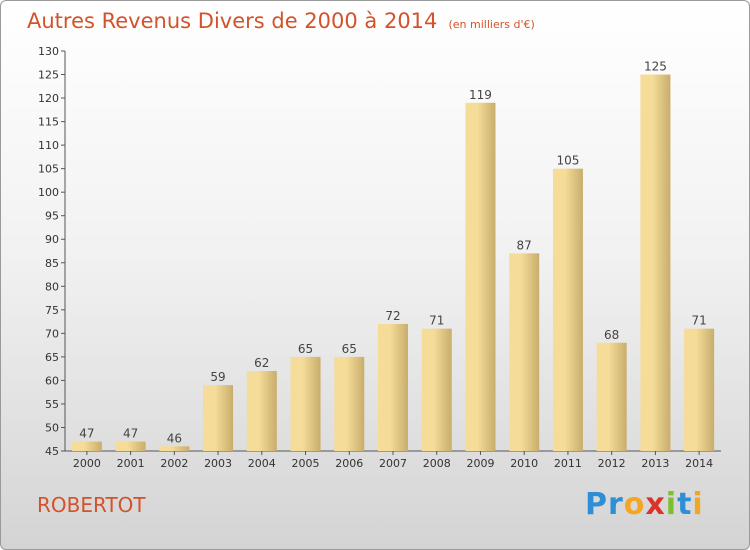 The width and height of the screenshot is (750, 550). What do you see at coordinates (52, 333) in the screenshot?
I see `y-tick-label: 70` at bounding box center [52, 333].